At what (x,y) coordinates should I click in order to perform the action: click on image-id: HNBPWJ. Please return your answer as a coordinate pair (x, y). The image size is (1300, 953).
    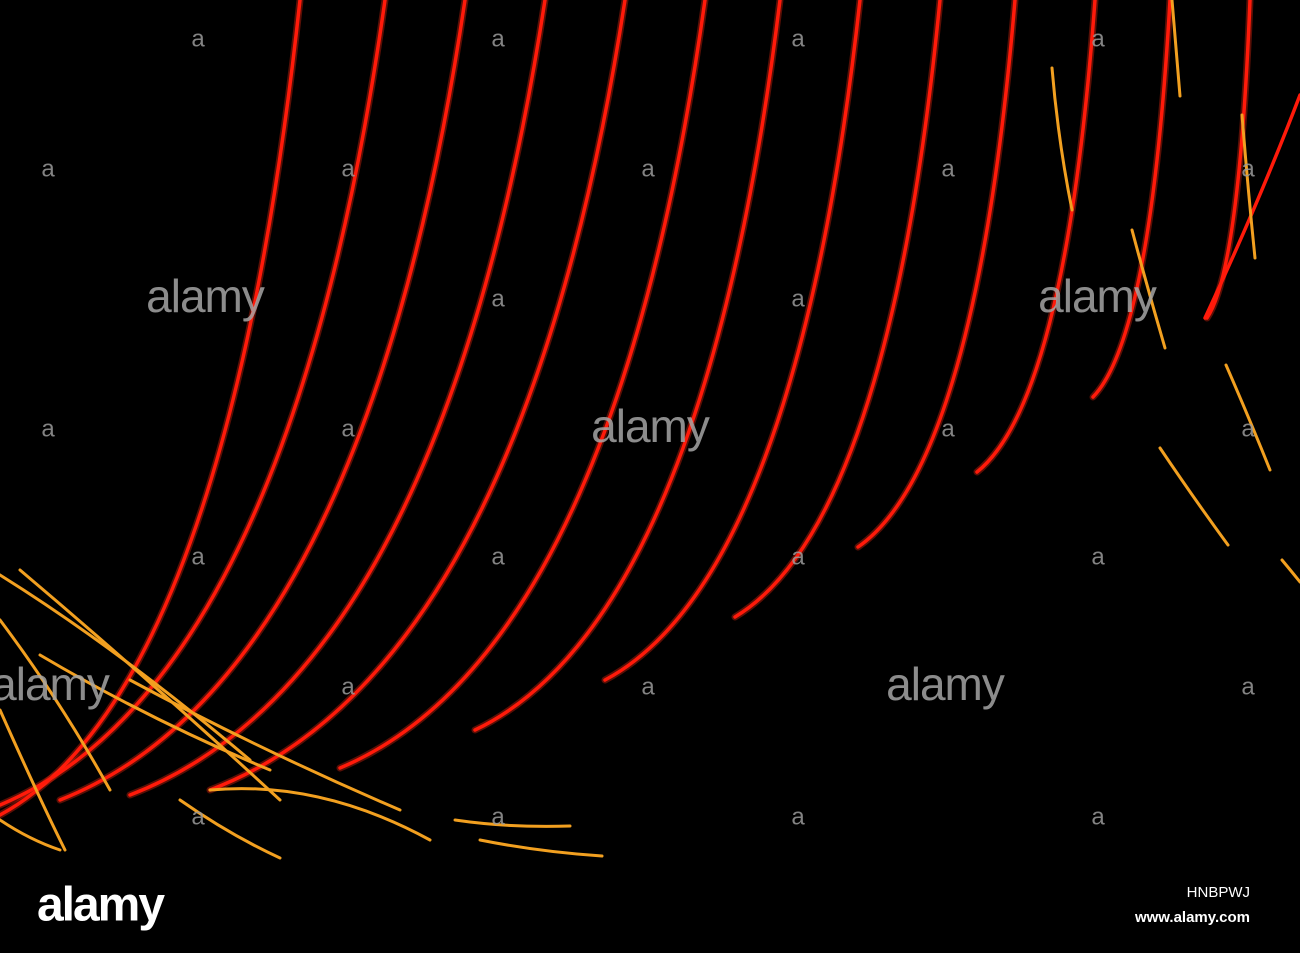
    Looking at the image, I should click on (1218, 892).